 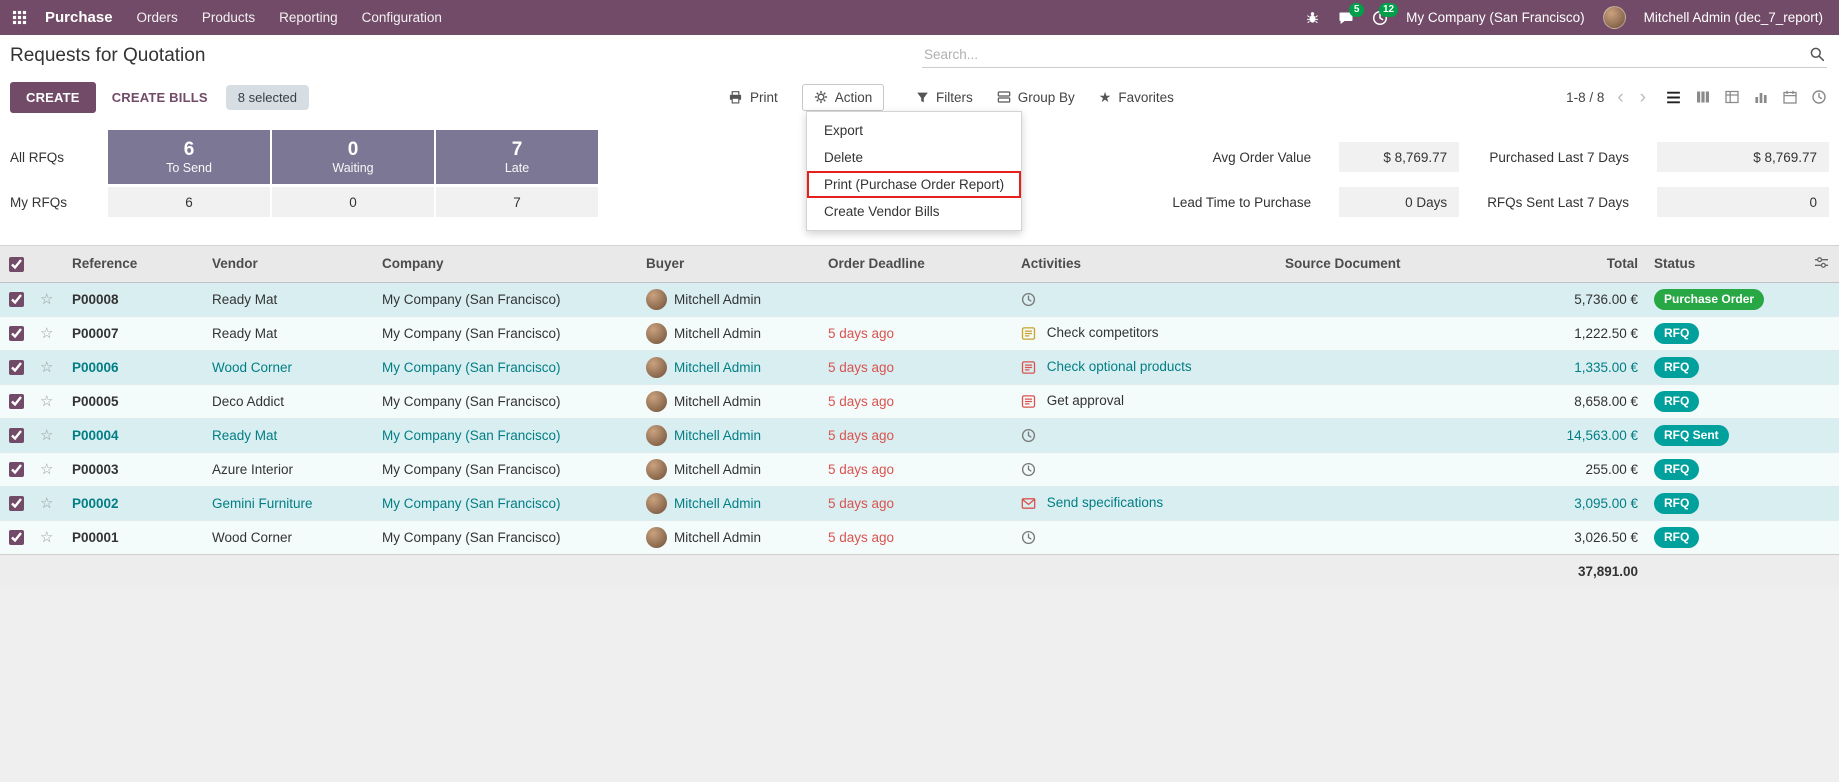 What do you see at coordinates (844, 130) in the screenshot?
I see `action-menu-item: Export` at bounding box center [844, 130].